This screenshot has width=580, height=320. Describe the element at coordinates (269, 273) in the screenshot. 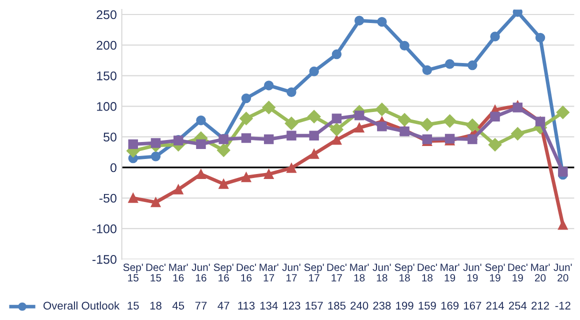

I see `x-tick-label: Mar' 17` at that location.